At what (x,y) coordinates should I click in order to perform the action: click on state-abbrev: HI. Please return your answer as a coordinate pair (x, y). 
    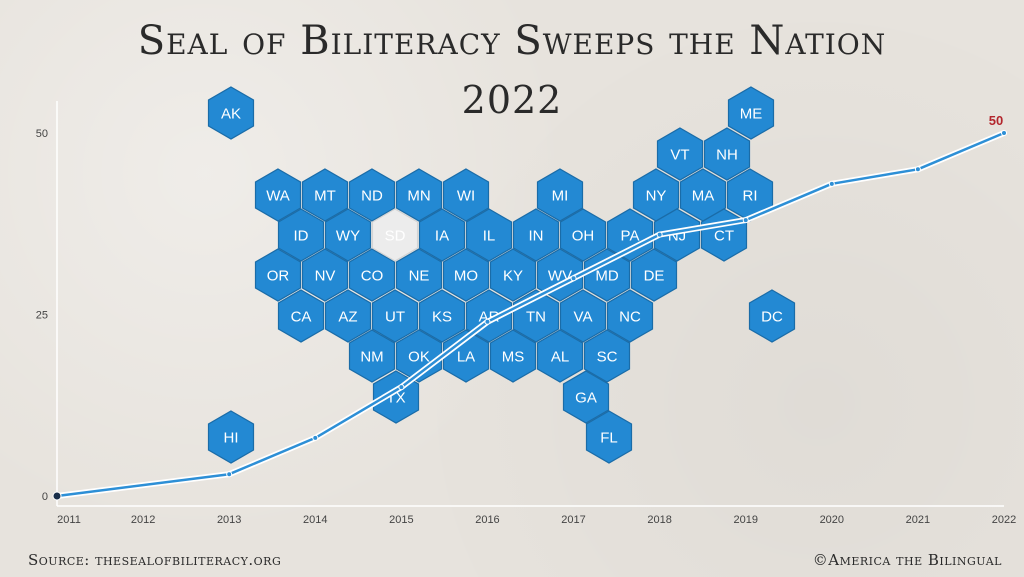
    Looking at the image, I should click on (231, 438).